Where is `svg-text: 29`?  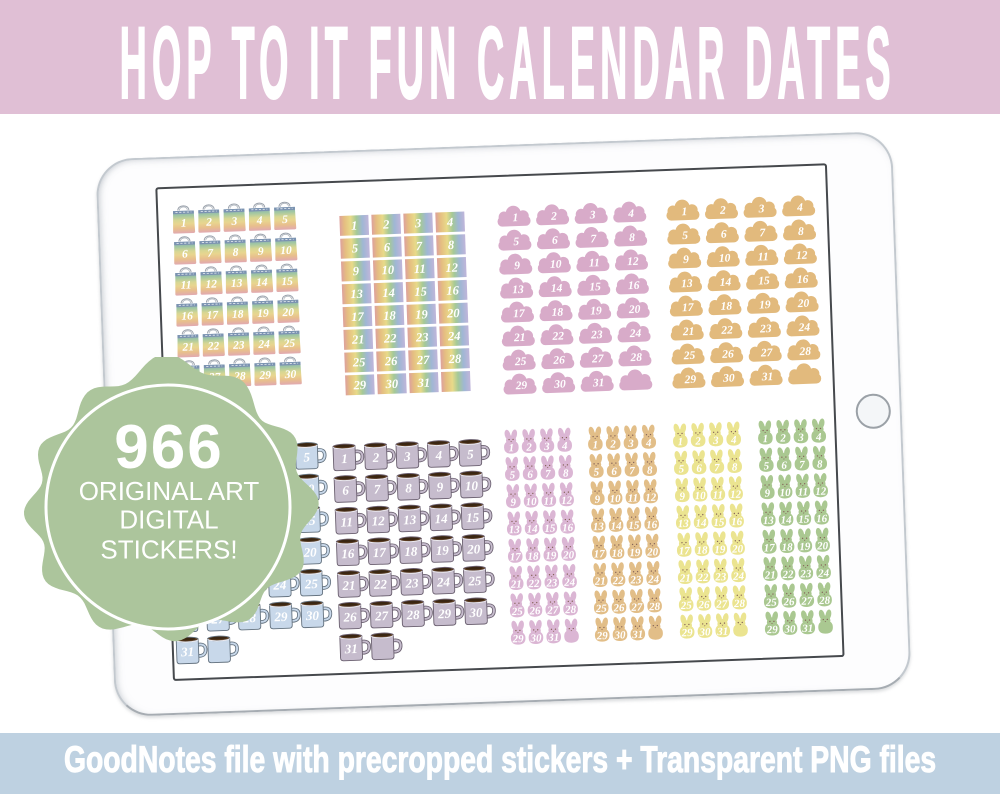 svg-text: 29 is located at coordinates (520, 386).